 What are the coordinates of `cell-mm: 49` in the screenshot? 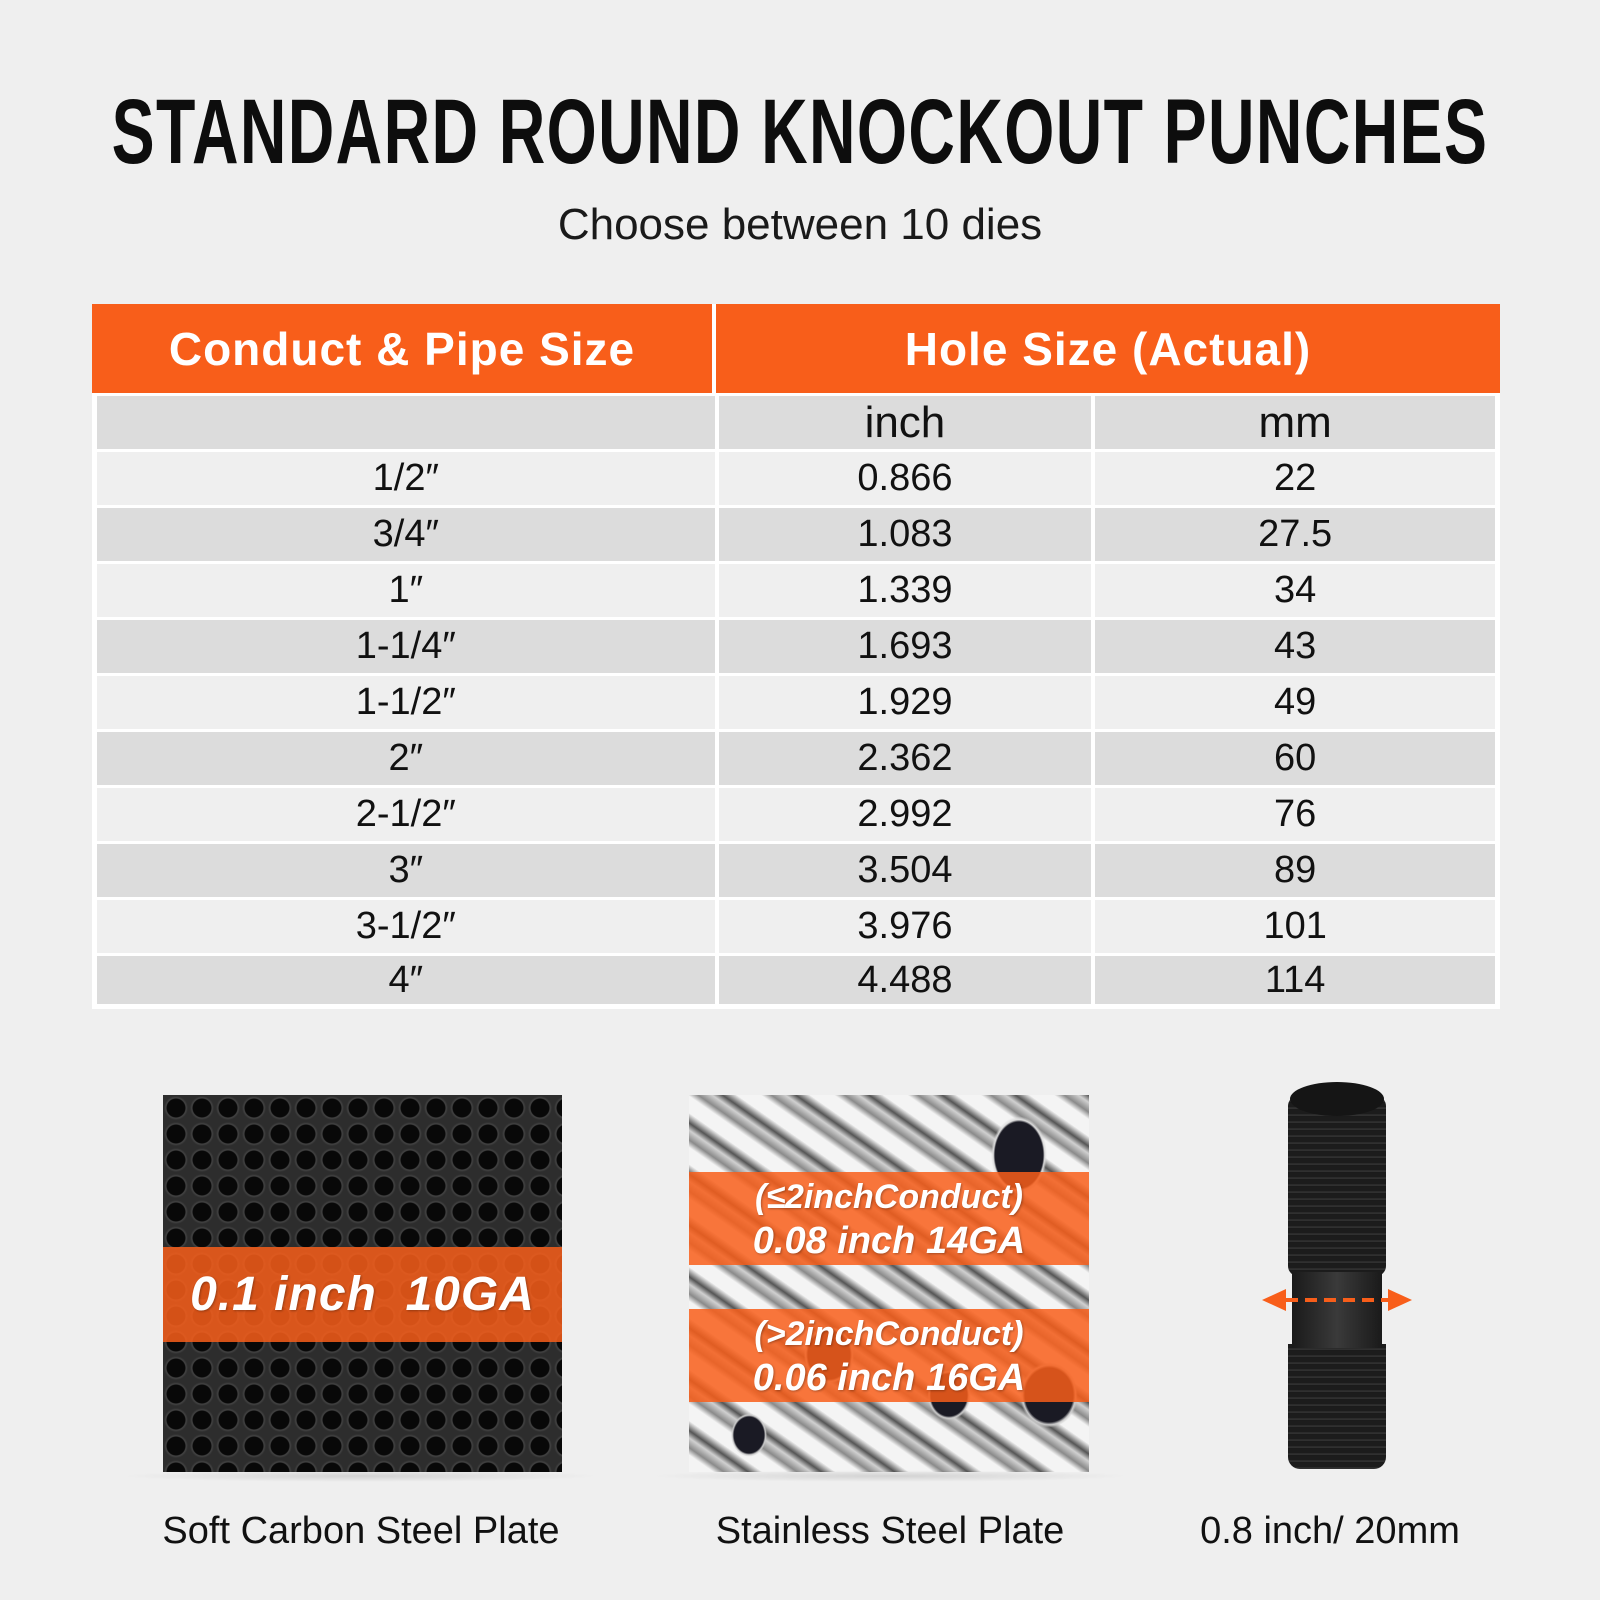 It's located at (1295, 702).